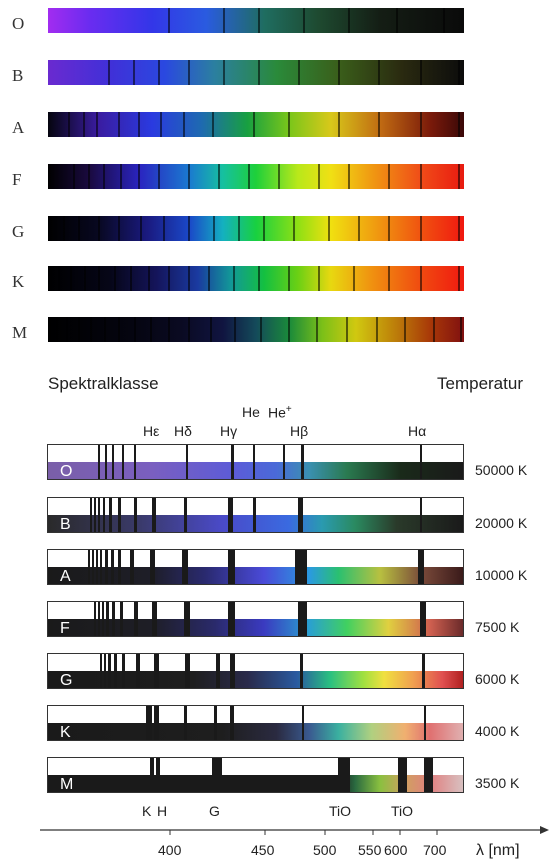 The image size is (559, 863). What do you see at coordinates (255, 671) in the screenshot?
I see `spectral-class-box: G` at bounding box center [255, 671].